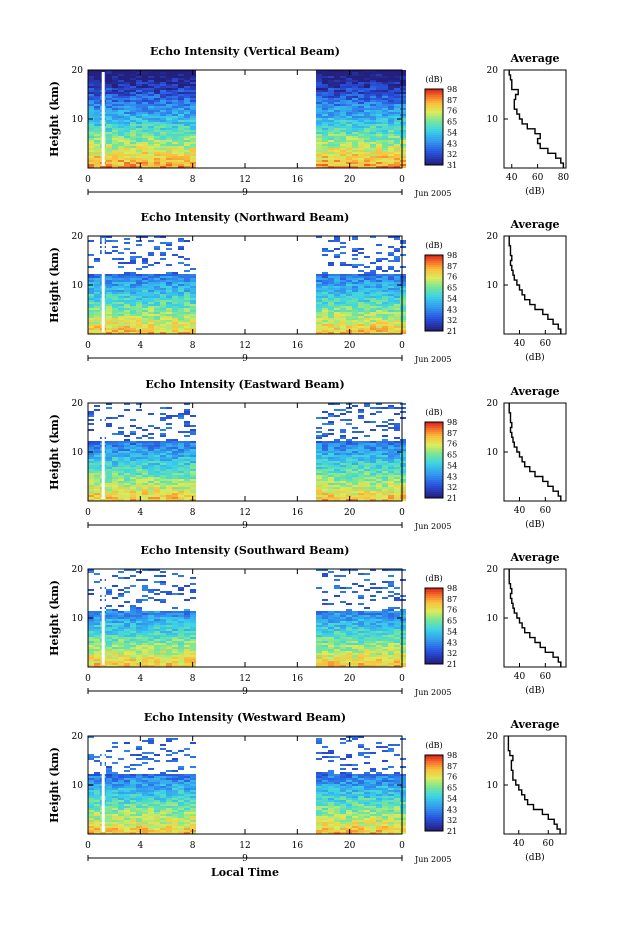 Image resolution: width=617 pixels, height=929 pixels. I want to click on colorbar-tick-label: 98, so click(452, 255).